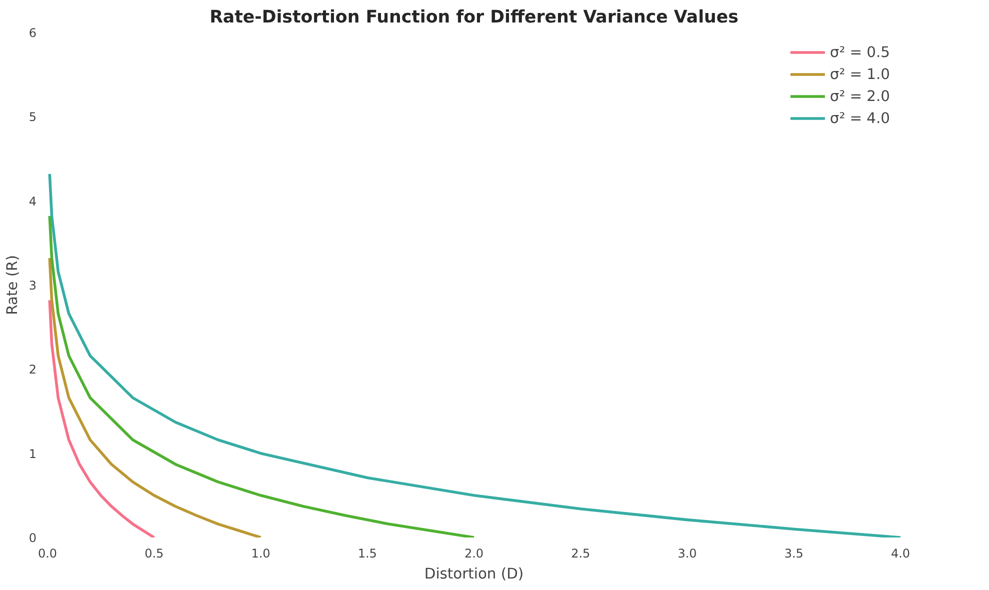 The width and height of the screenshot is (989, 590). What do you see at coordinates (474, 553) in the screenshot?
I see `x-tick-label: 2.0` at bounding box center [474, 553].